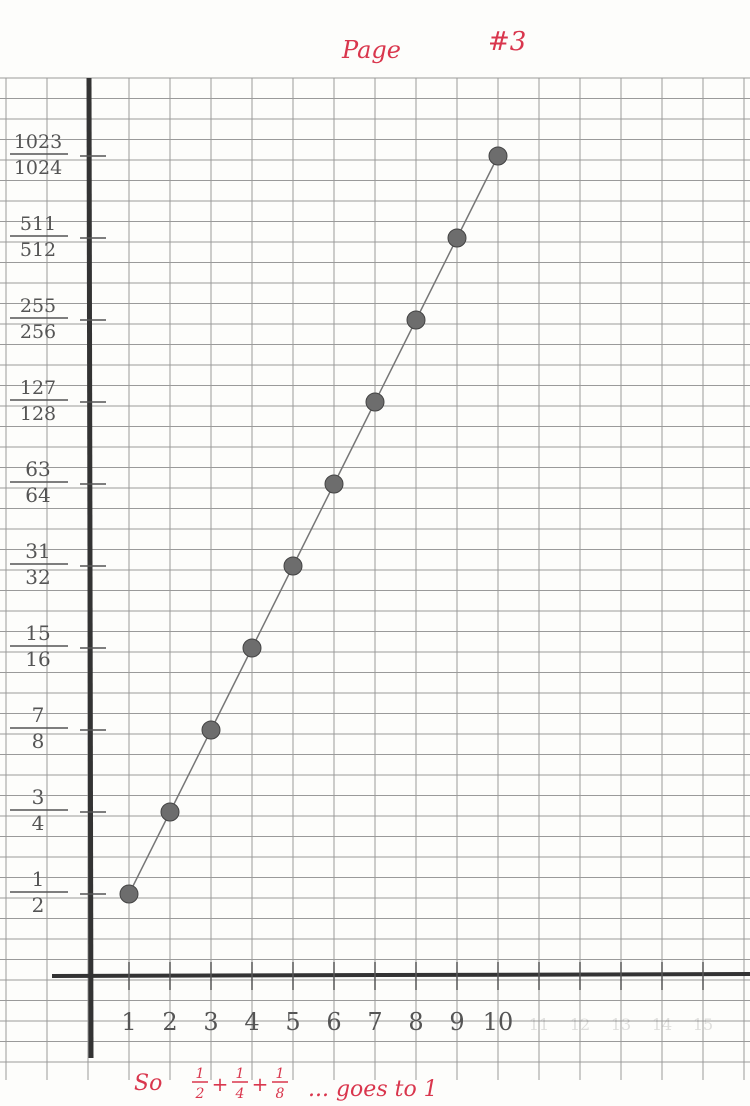 This screenshot has width=750, height=1106. I want to click on y-tick-denominator: 512, so click(38, 250).